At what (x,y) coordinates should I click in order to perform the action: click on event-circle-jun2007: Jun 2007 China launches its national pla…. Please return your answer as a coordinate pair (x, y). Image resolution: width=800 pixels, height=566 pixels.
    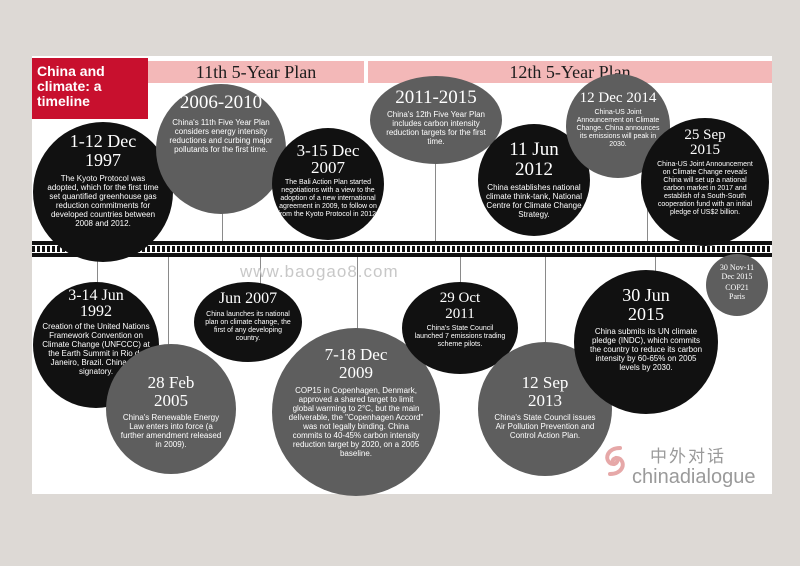
    Looking at the image, I should click on (248, 322).